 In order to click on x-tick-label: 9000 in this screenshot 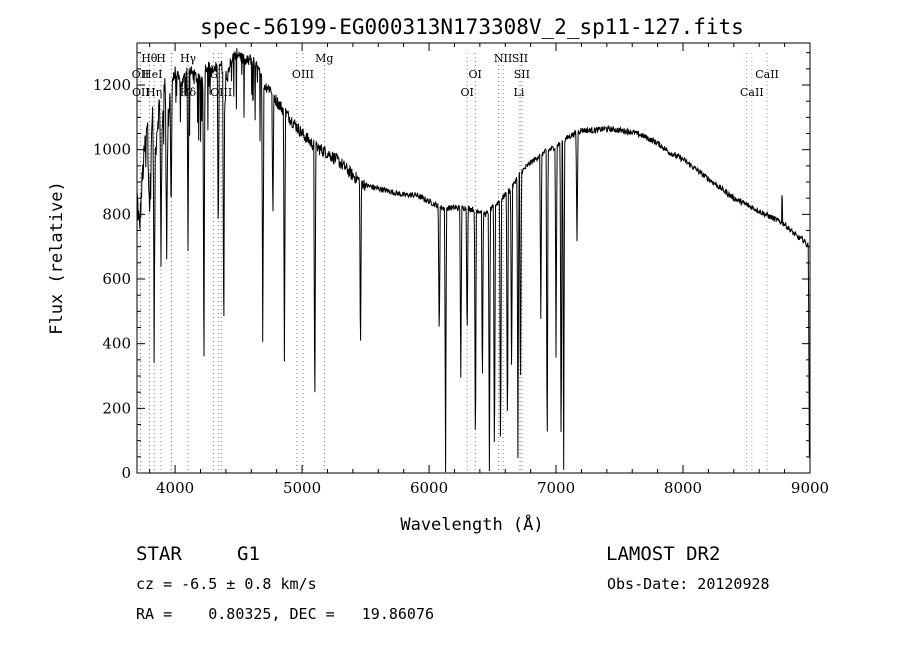, I will do `click(810, 488)`.